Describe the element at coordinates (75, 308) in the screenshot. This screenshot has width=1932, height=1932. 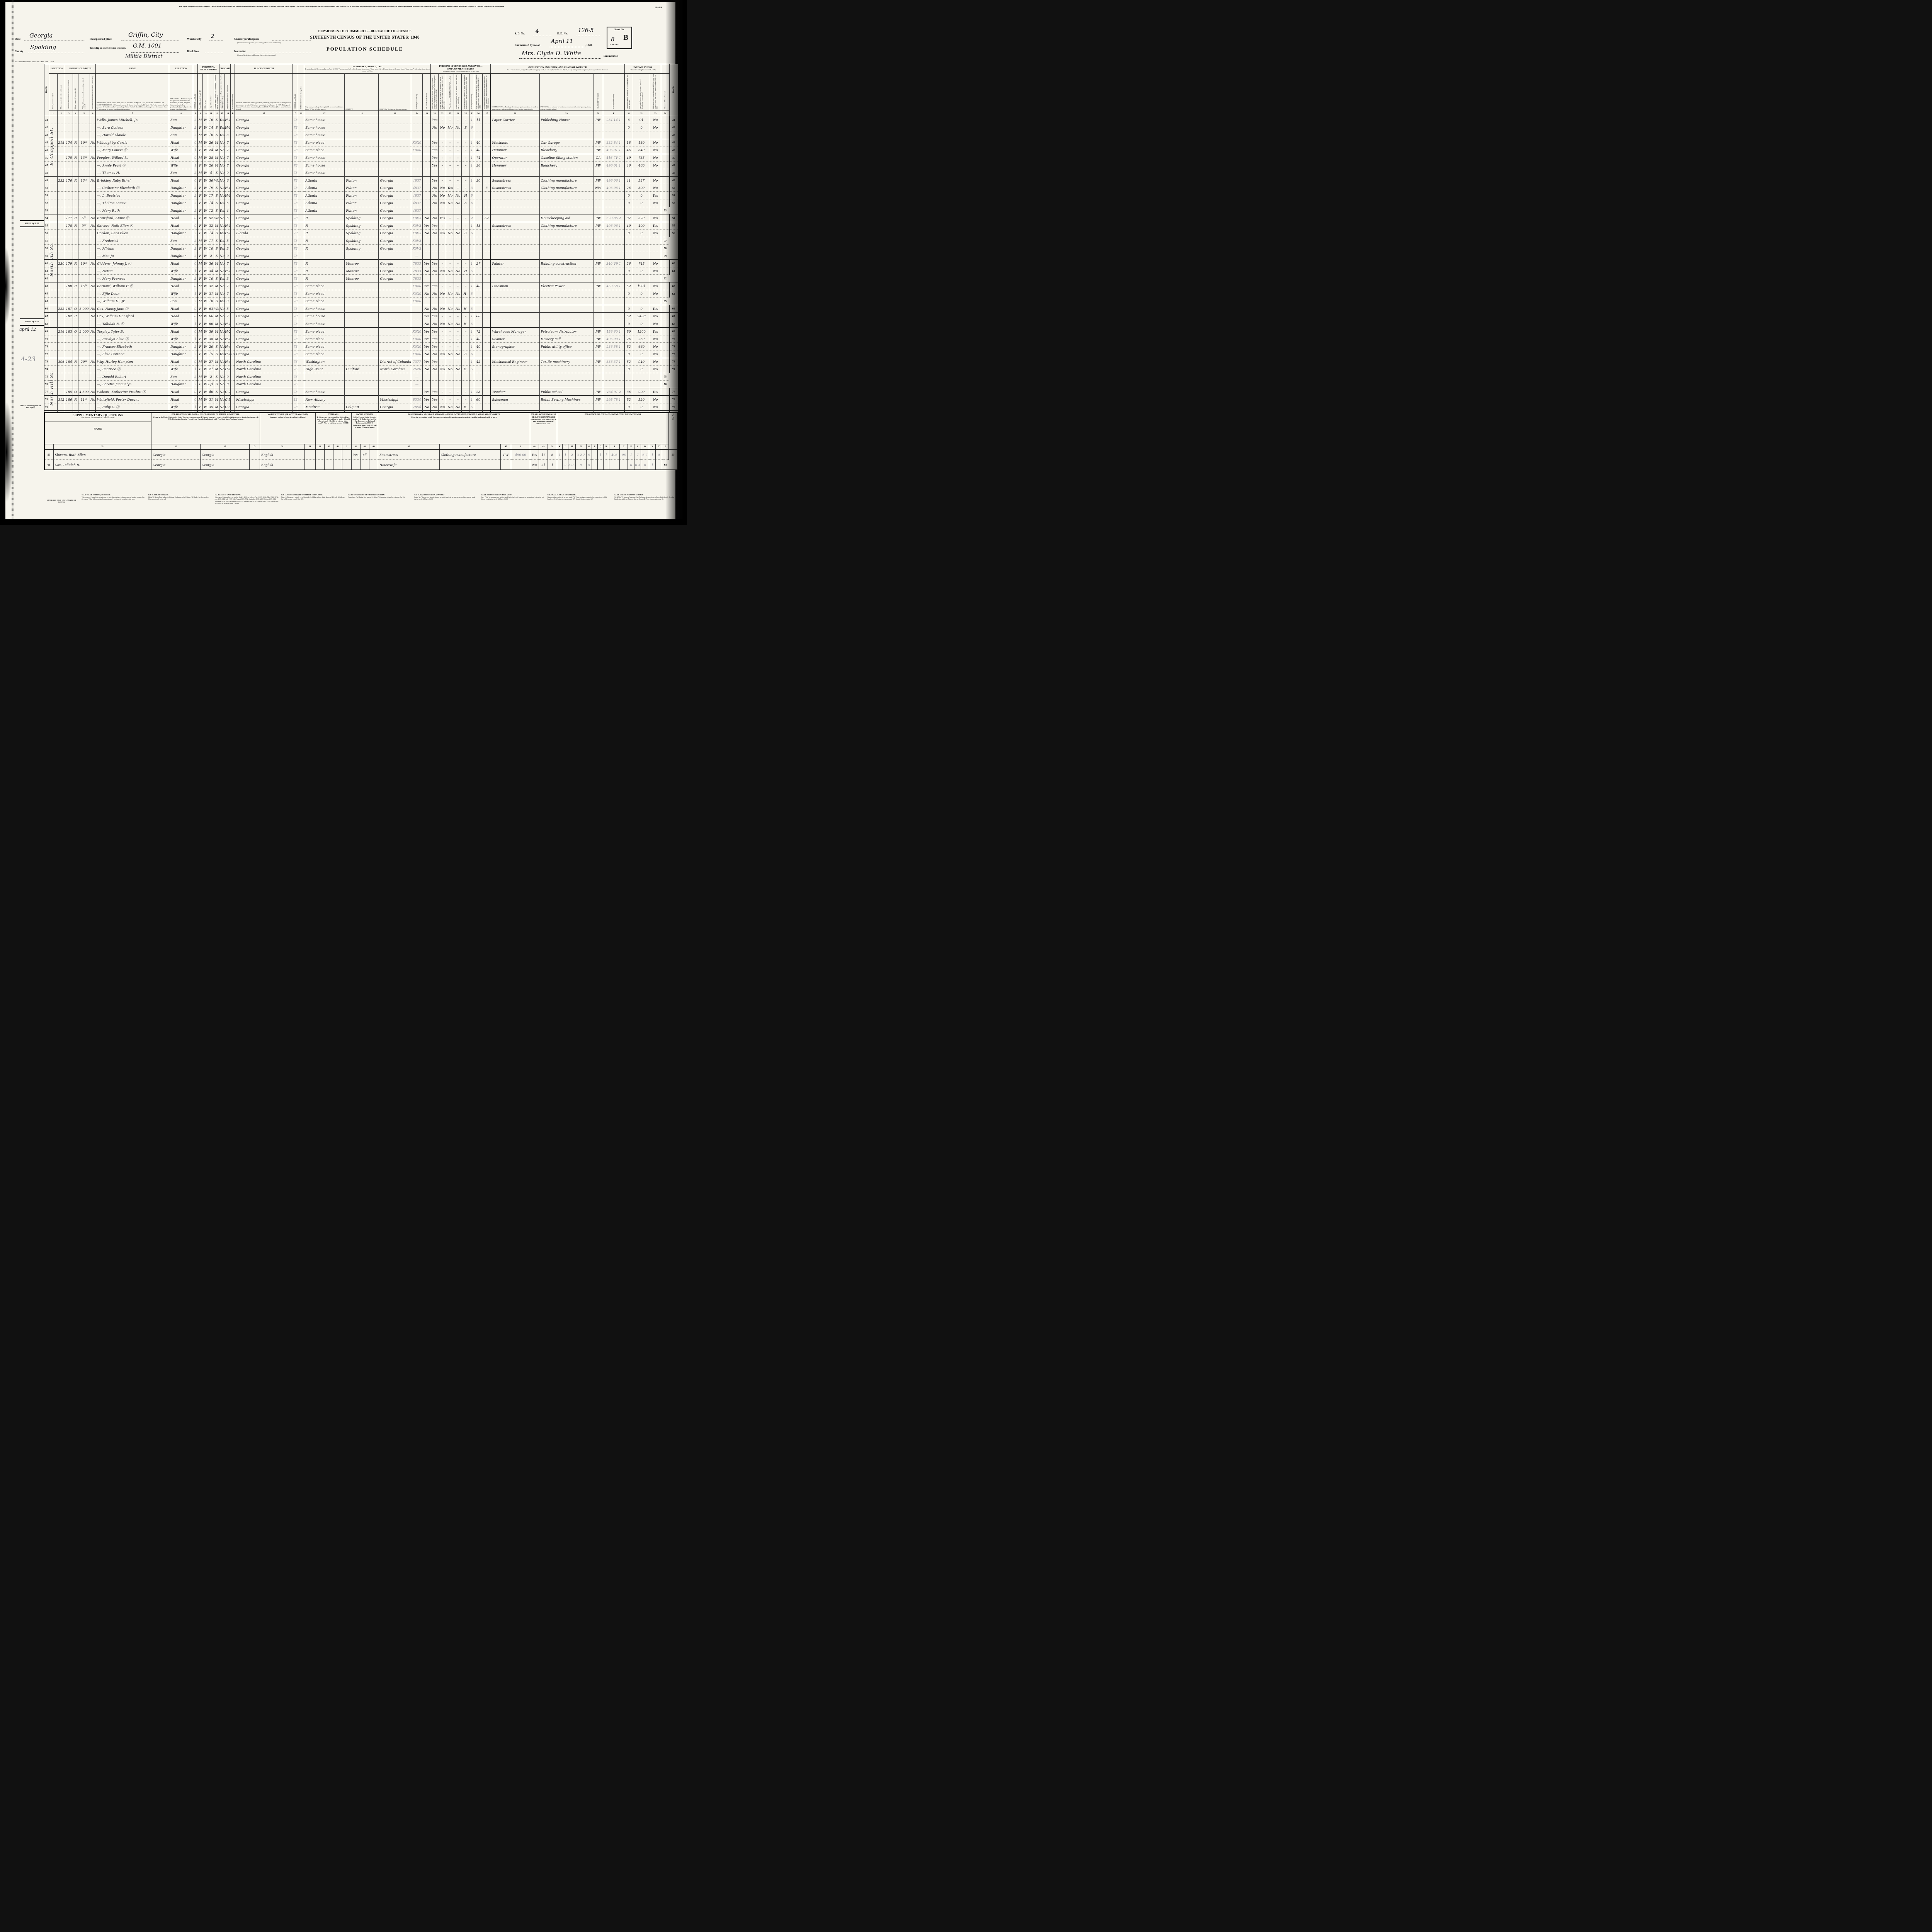
I see `cell-owned-rented: O` at that location.